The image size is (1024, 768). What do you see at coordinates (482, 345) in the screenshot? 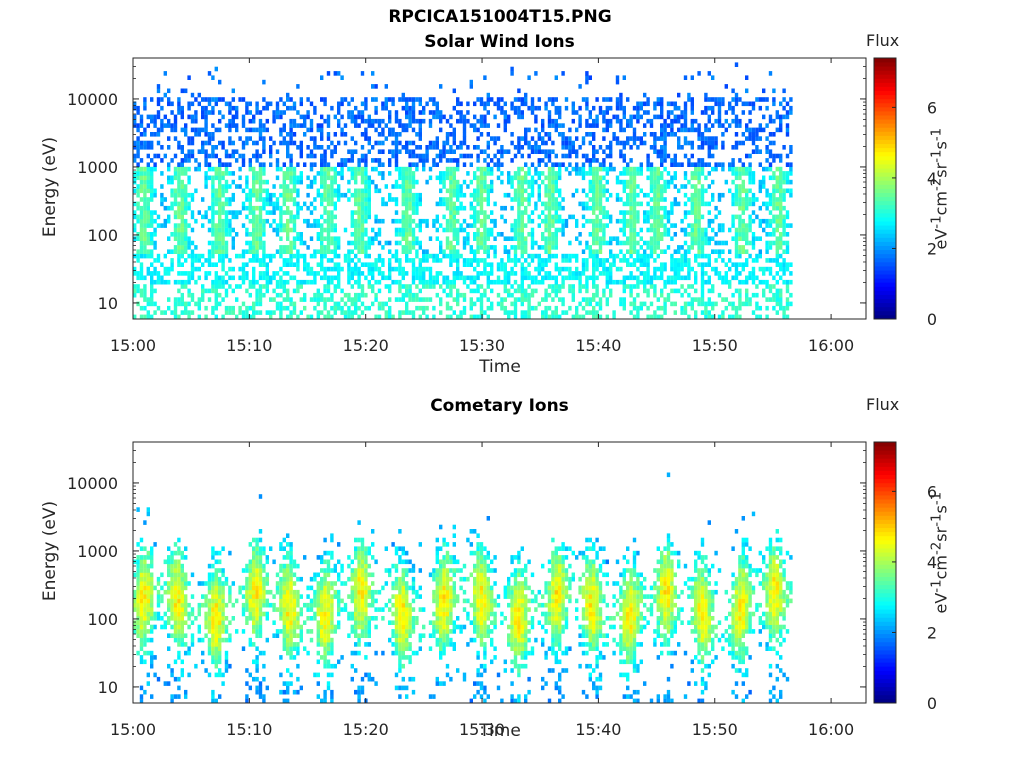
I see `x-tick-label: 15:30` at bounding box center [482, 345].